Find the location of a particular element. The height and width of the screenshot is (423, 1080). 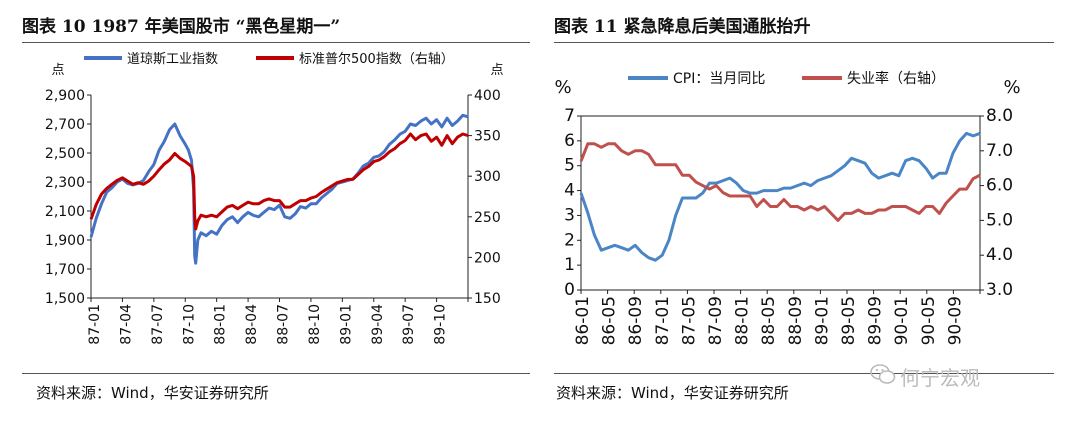

x-tick-label: 87-07 is located at coordinates (158, 324).